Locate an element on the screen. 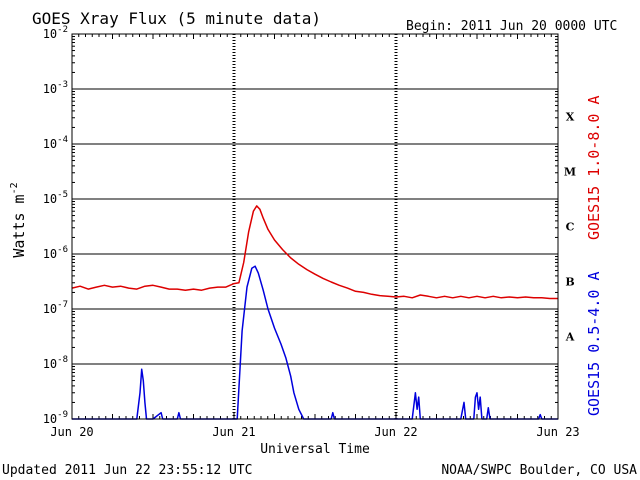 This screenshot has width=640, height=480. y-tick-label: 10⁻³ is located at coordinates (55, 88).